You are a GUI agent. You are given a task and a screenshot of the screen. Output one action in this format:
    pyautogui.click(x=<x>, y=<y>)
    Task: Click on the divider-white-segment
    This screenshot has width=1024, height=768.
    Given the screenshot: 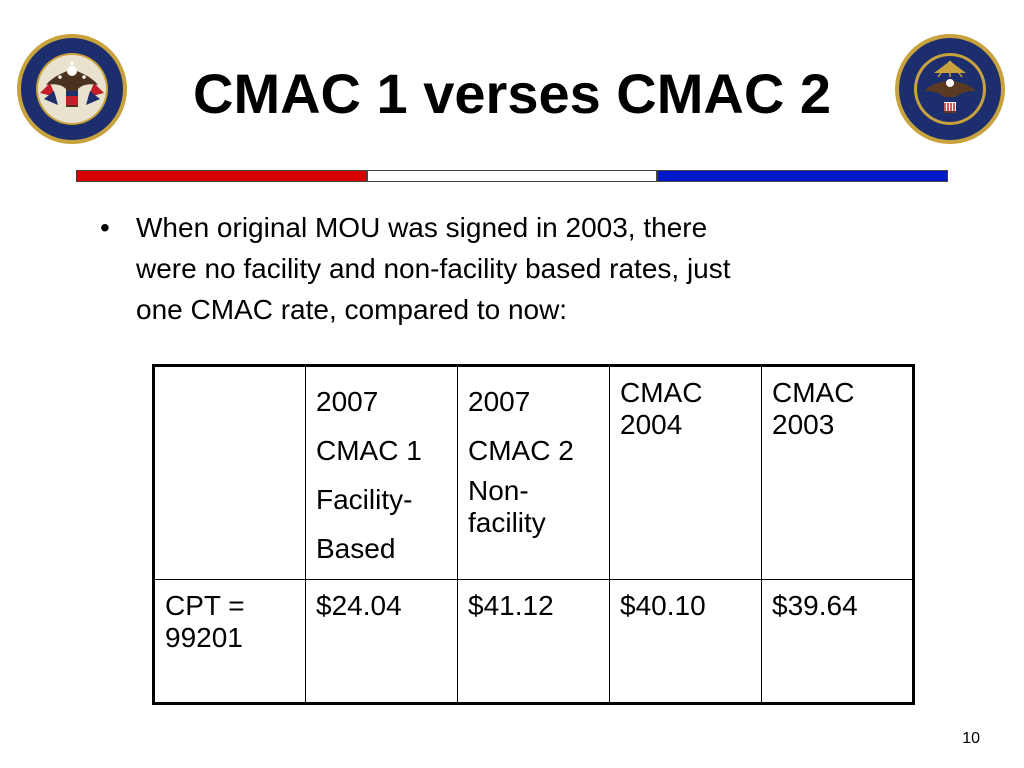 What is the action you would take?
    pyautogui.click(x=512, y=176)
    